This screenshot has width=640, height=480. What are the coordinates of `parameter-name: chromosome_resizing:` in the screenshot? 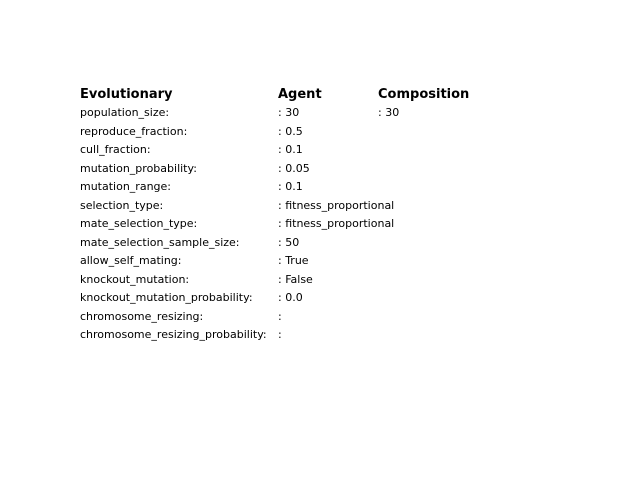 It's located at (142, 316).